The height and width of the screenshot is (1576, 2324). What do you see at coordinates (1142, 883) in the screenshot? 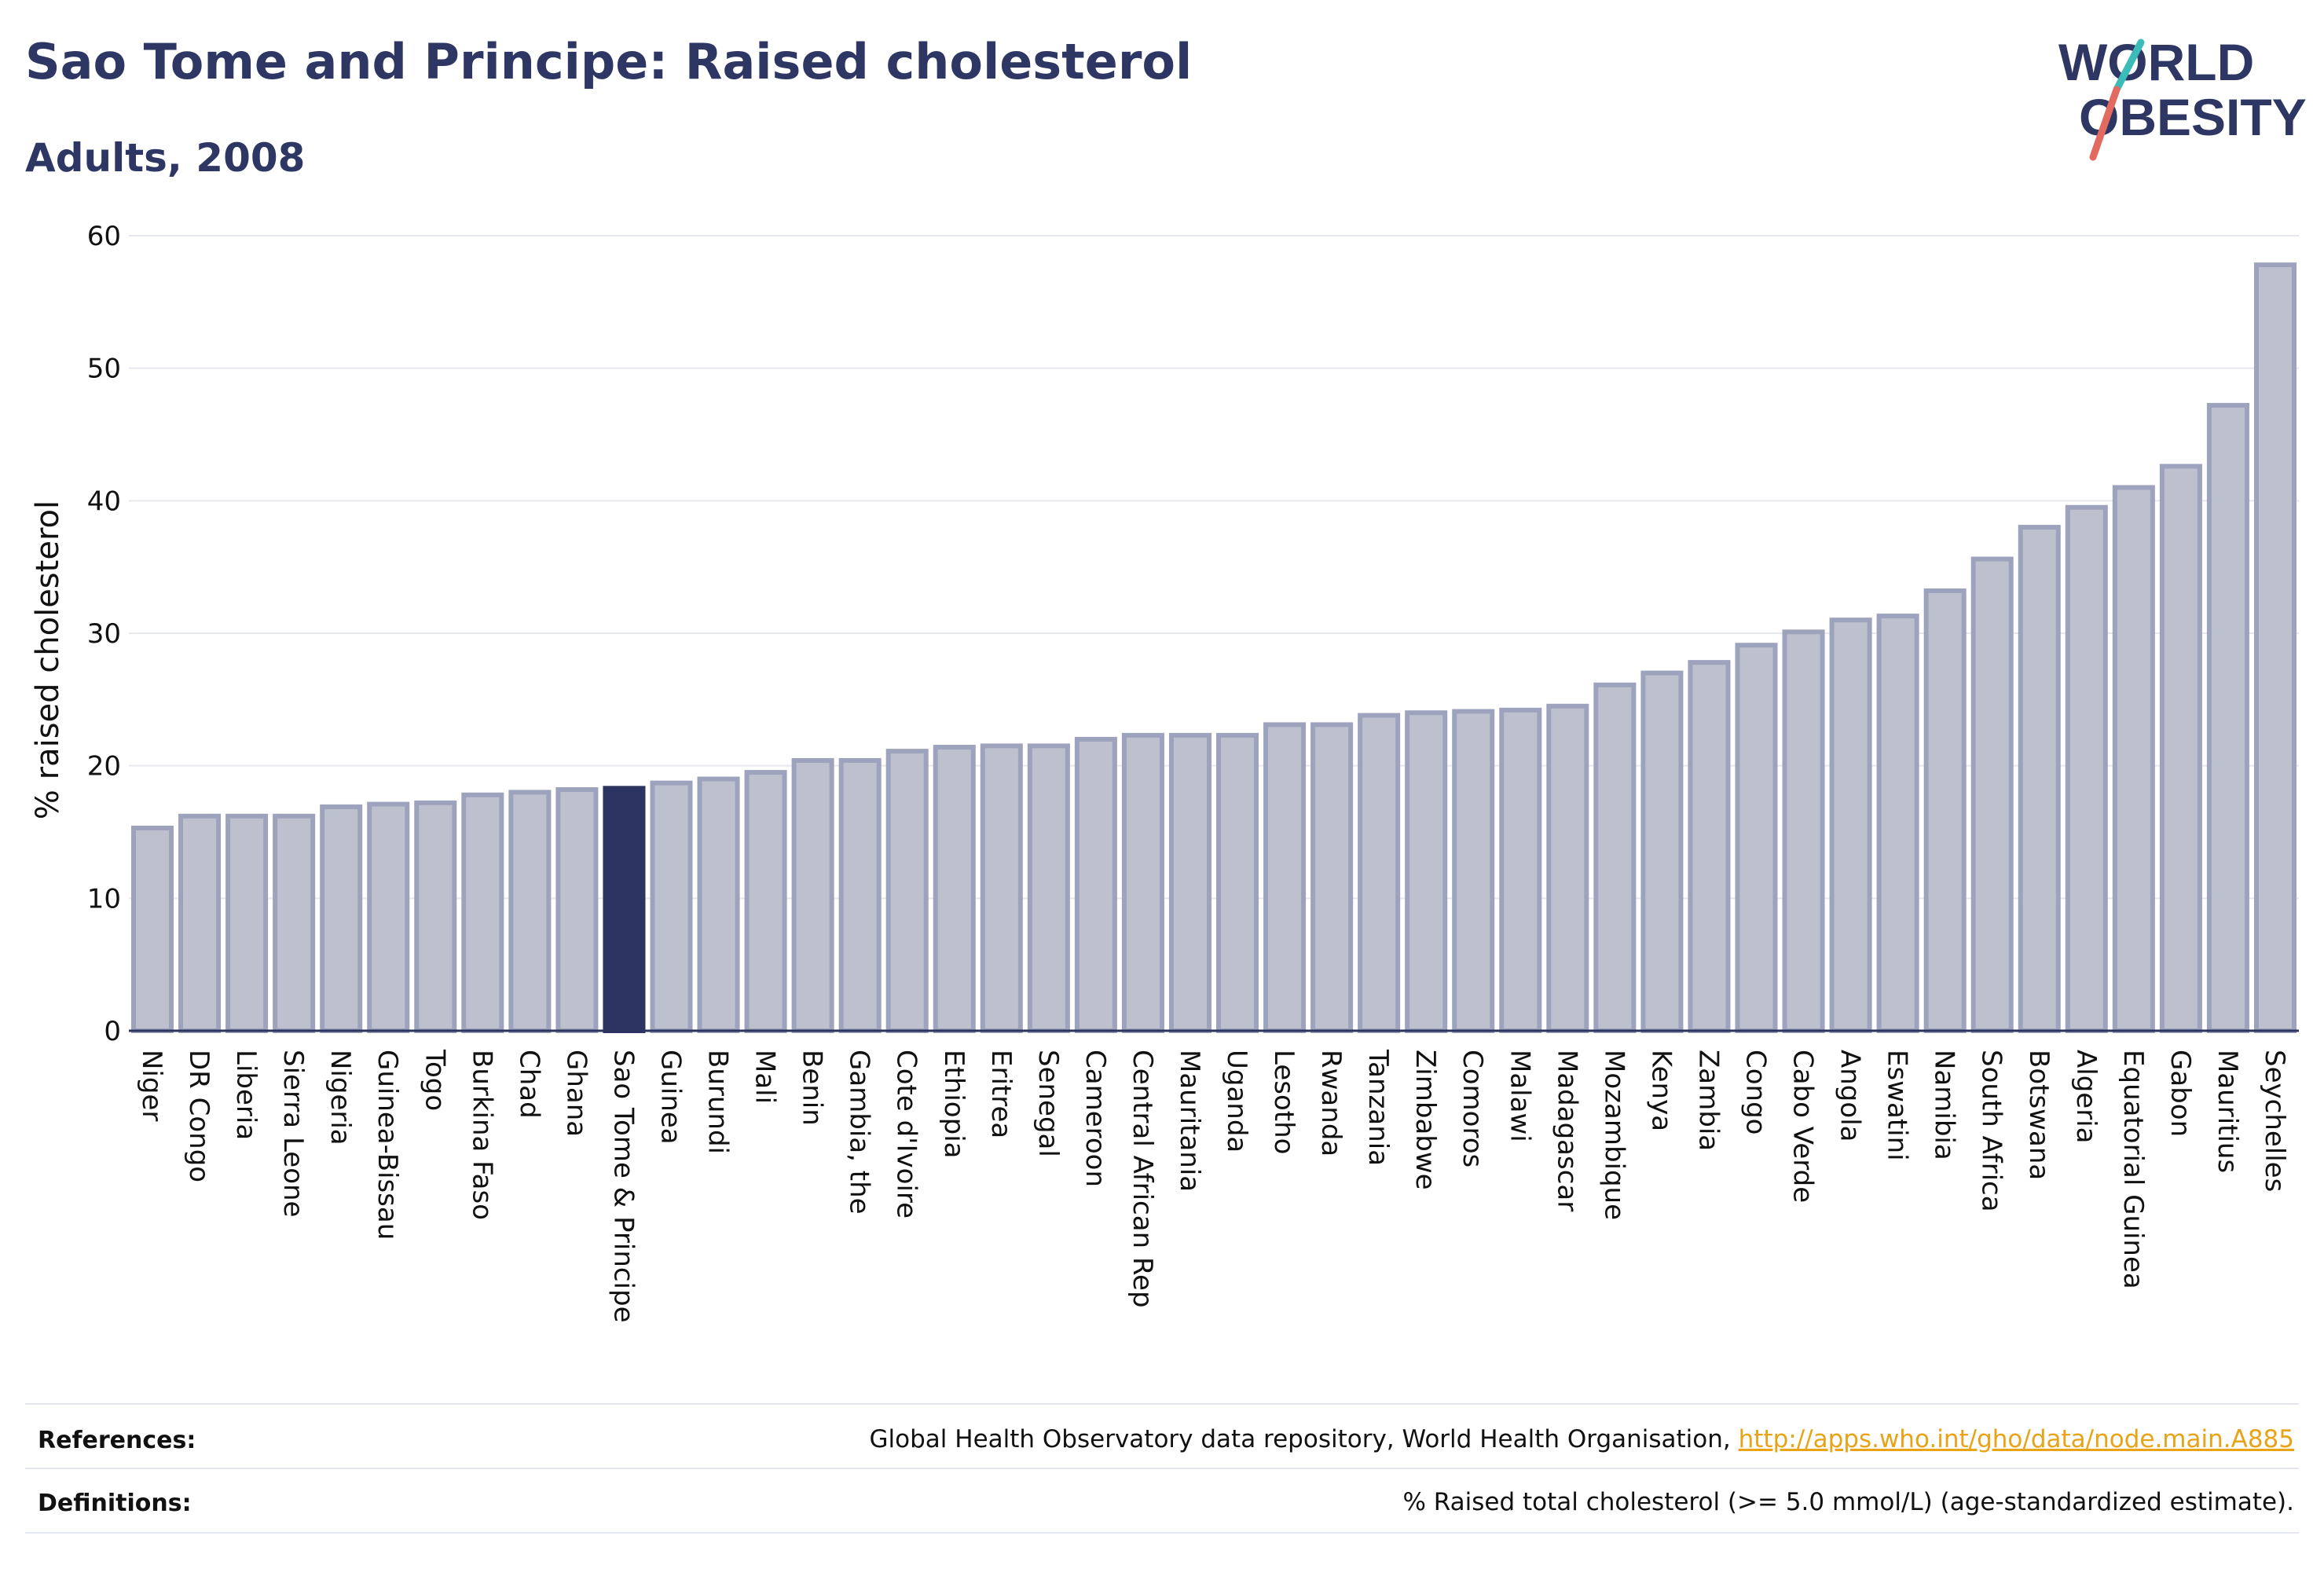
I see `bar-central-african-rep` at bounding box center [1142, 883].